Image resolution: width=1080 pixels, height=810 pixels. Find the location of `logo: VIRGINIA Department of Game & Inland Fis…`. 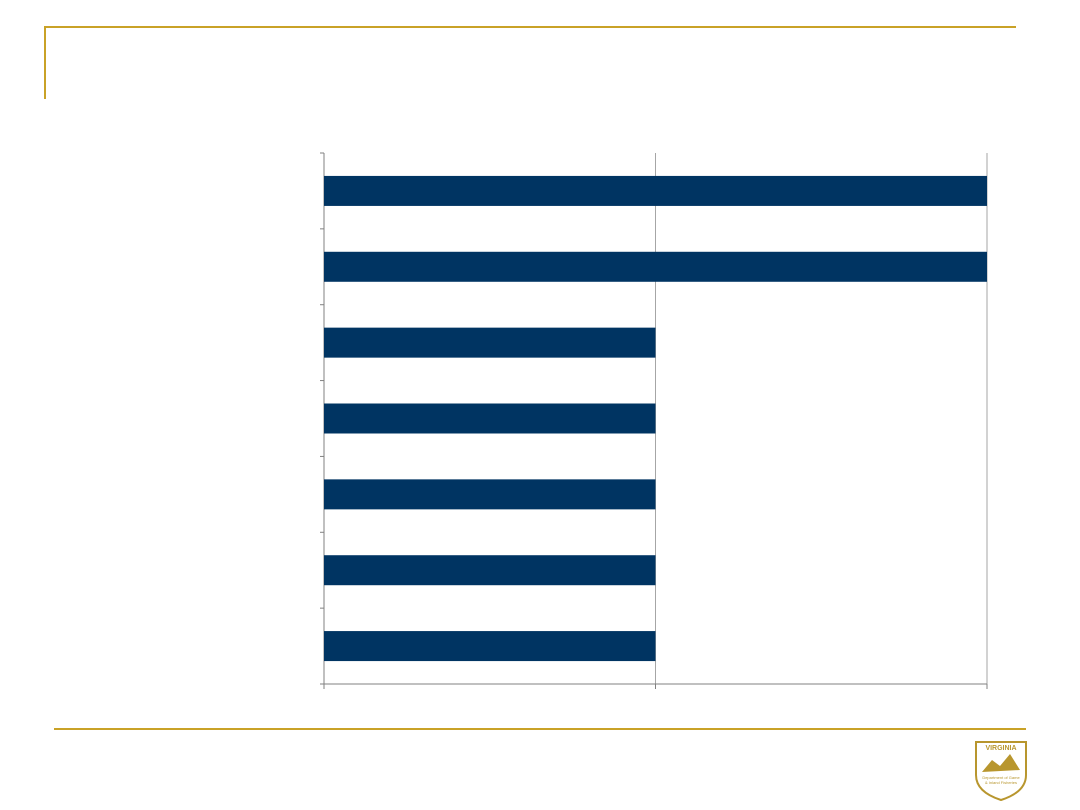

logo: VIRGINIA Department of Game & Inland Fis… is located at coordinates (1001, 771).